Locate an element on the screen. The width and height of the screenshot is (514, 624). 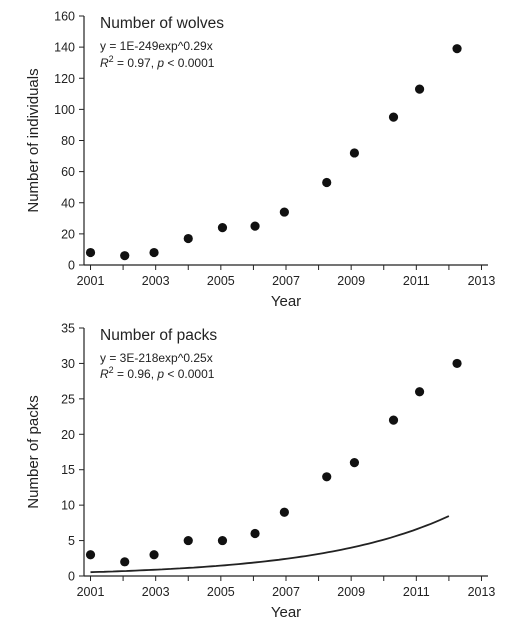
y-axis-title: Number of individuals is located at coordinates (33, 140).